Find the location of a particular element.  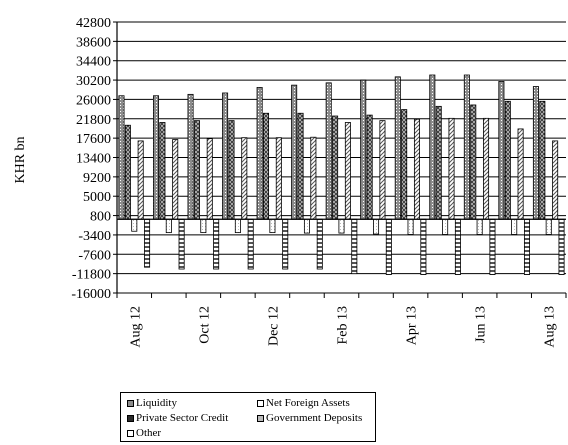

legend-label: Private Sector Credit is located at coordinates (182, 418).